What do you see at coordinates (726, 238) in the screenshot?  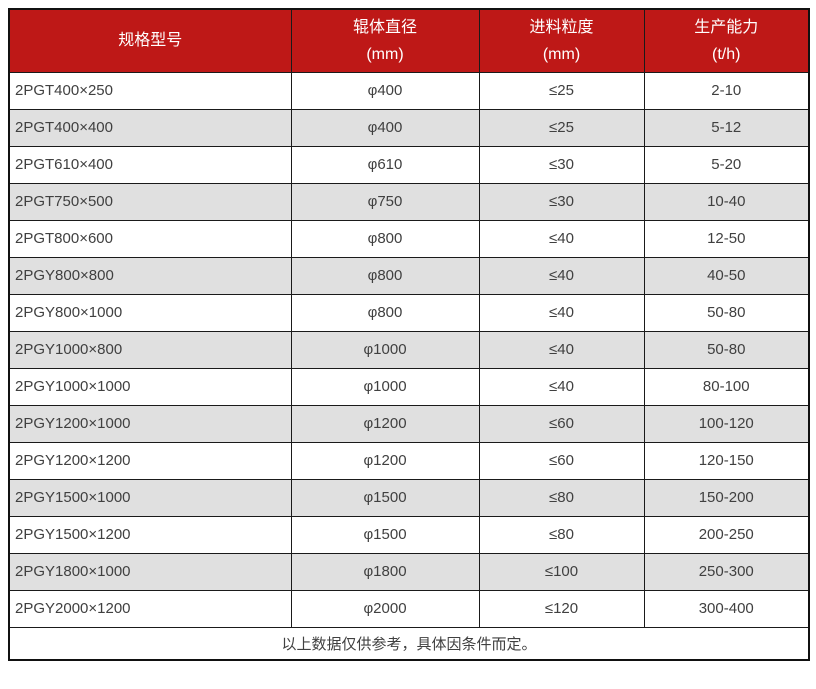 I see `cell-capacity: 12-50` at bounding box center [726, 238].